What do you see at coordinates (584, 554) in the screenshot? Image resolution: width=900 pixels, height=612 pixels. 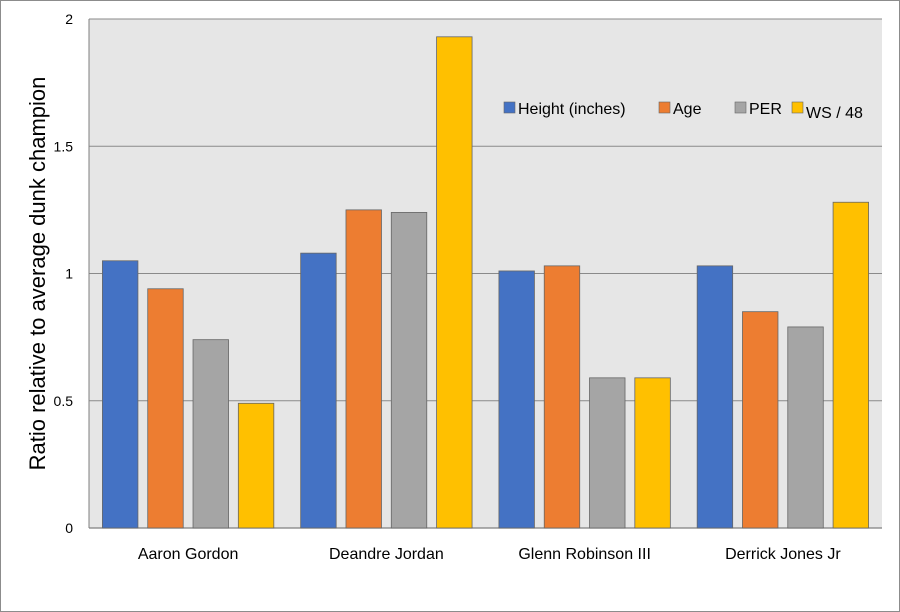 I see `x-category-label: Glenn Robinson III` at bounding box center [584, 554].